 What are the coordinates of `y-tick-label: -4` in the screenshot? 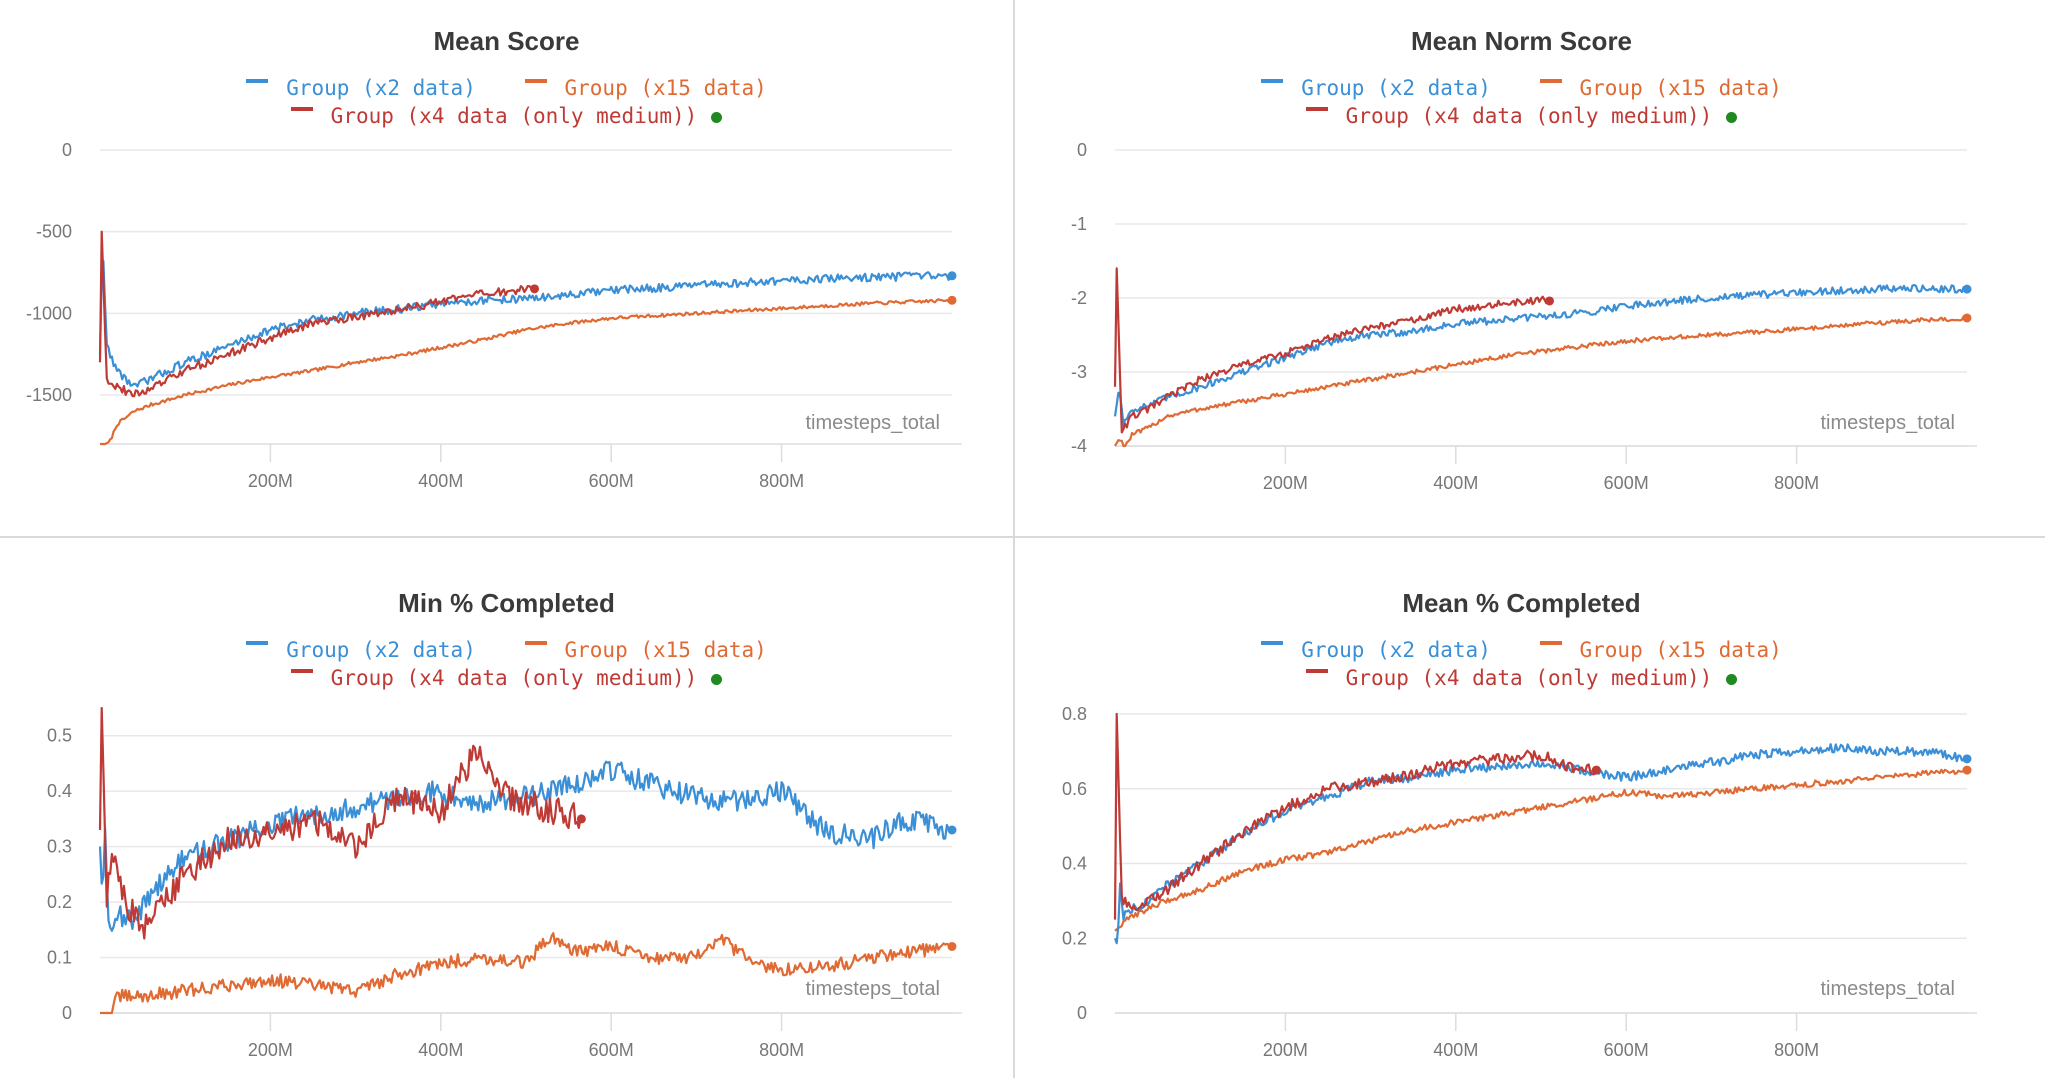 It's located at (1079, 446).